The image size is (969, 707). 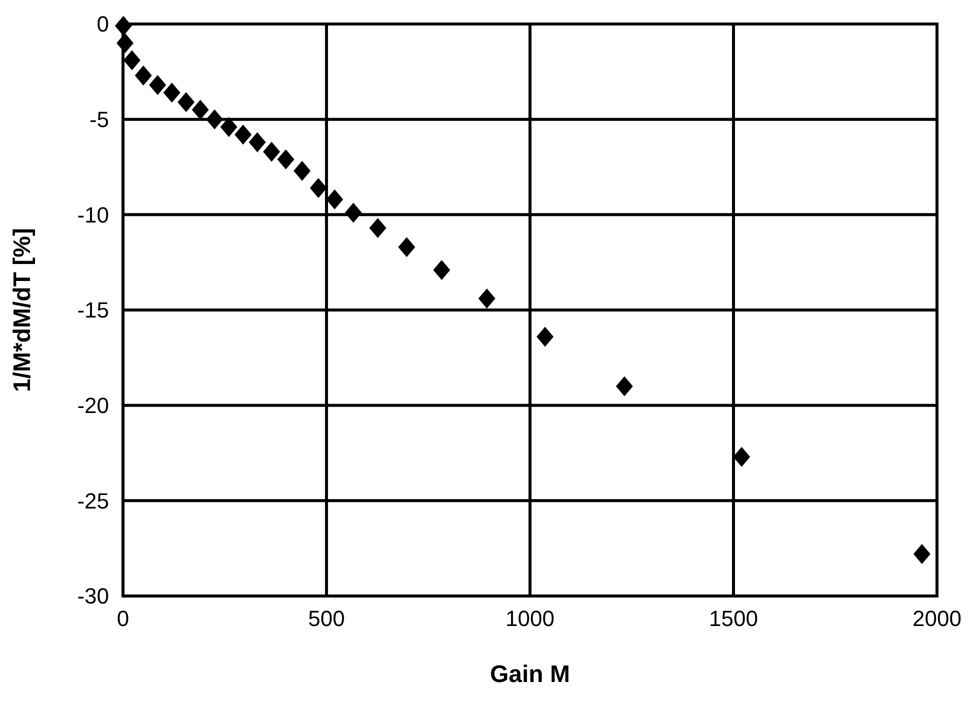 I want to click on y-tick-label: -15, so click(x=93, y=310).